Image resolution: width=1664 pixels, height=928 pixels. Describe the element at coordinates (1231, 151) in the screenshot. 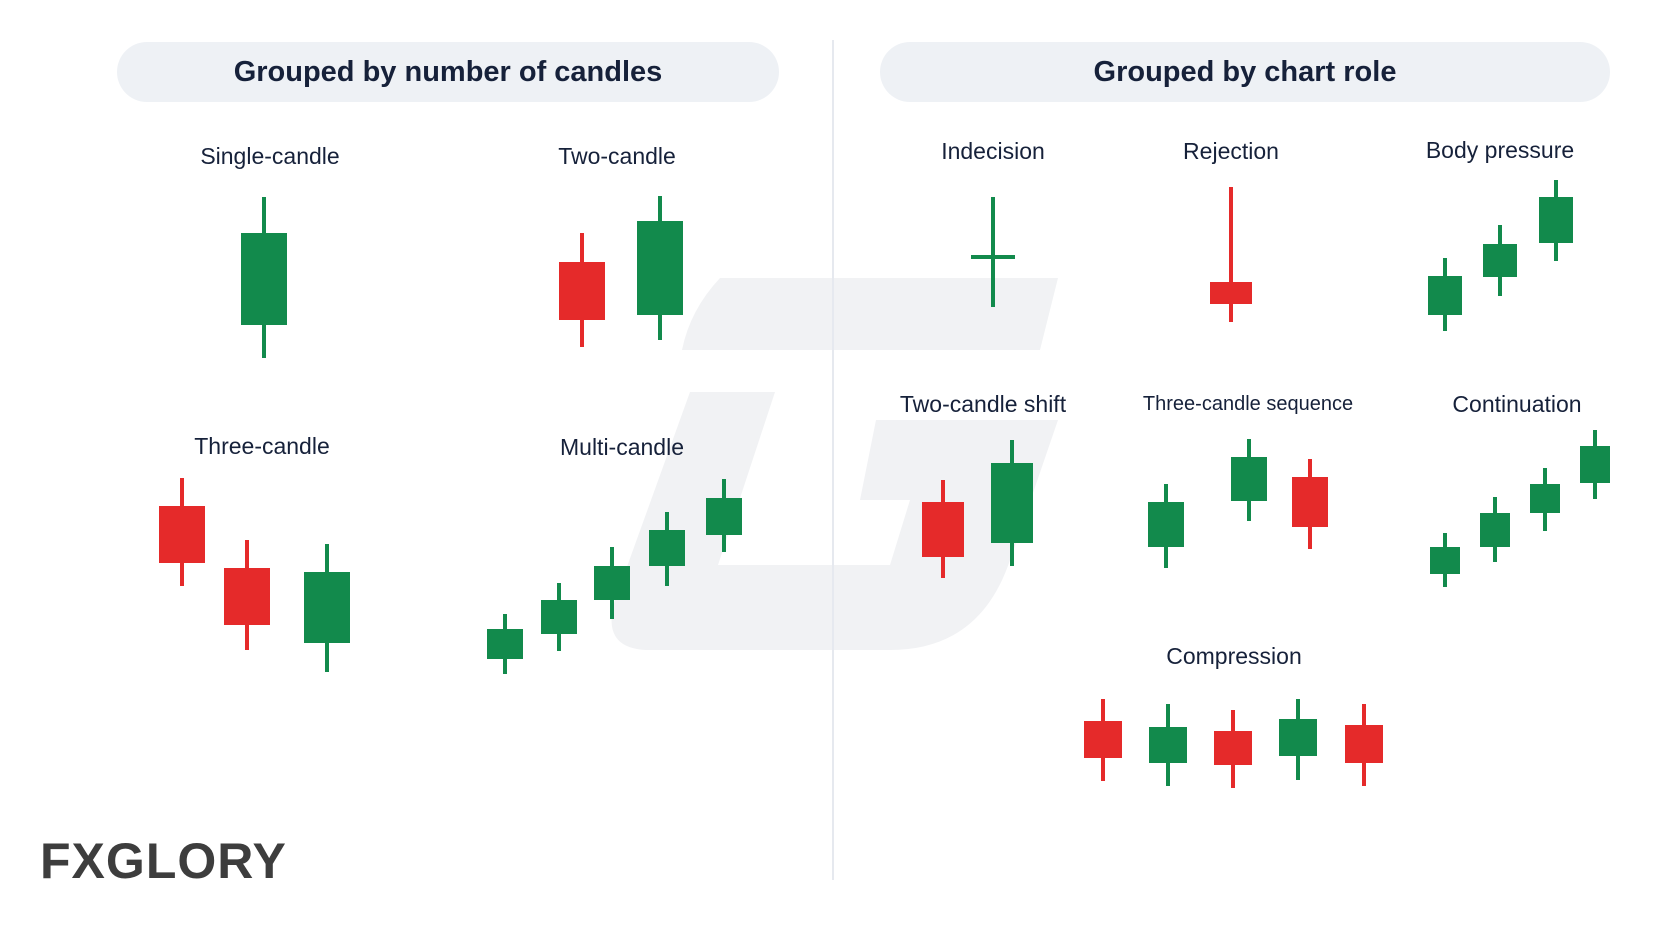

I see `label-rejection: Rejection` at that location.